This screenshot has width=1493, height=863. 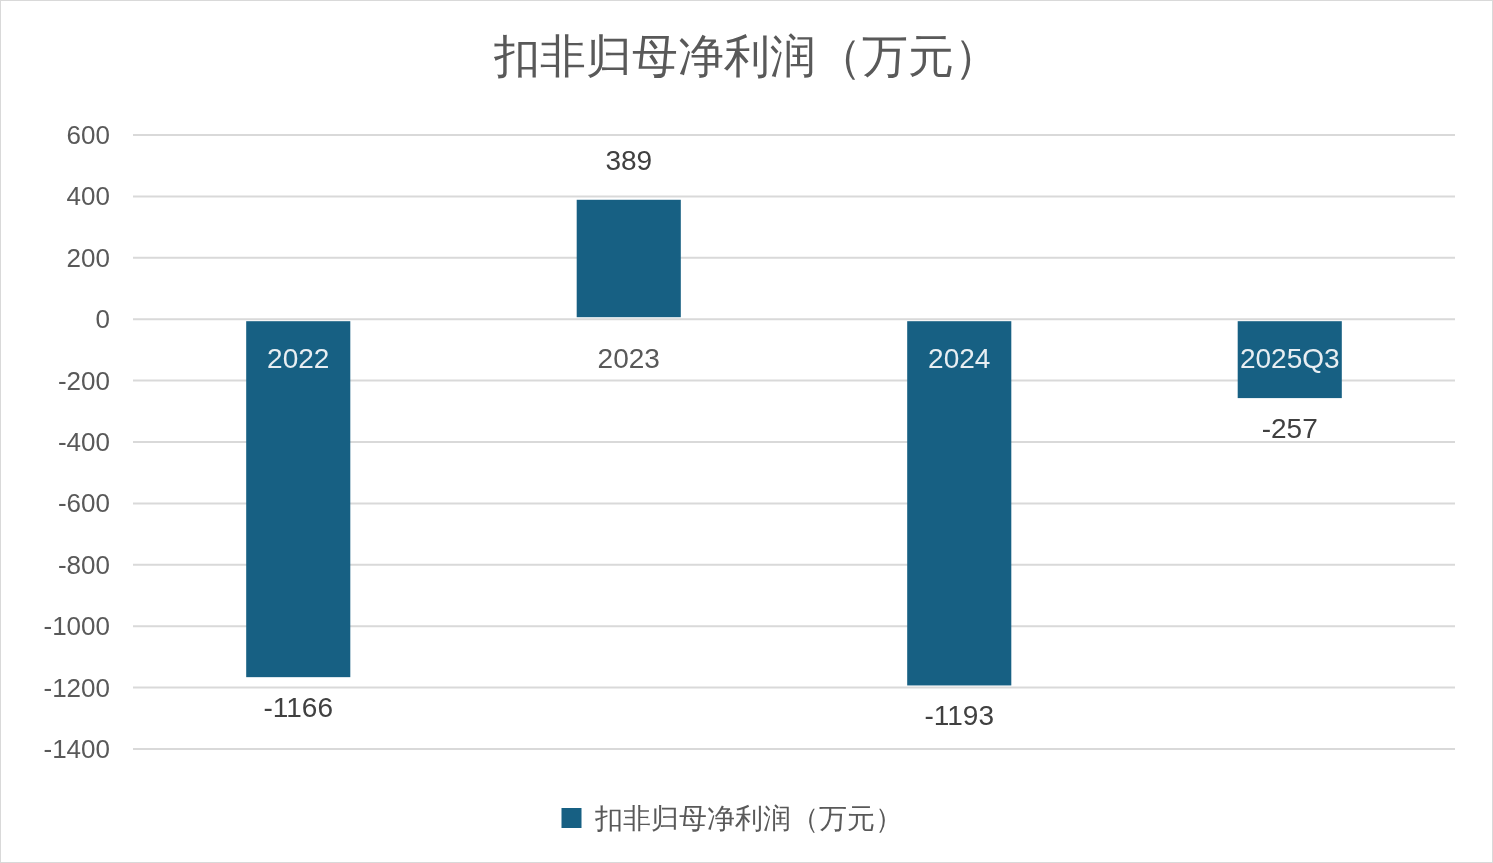 What do you see at coordinates (88, 196) in the screenshot?
I see `y-tick-label: 400` at bounding box center [88, 196].